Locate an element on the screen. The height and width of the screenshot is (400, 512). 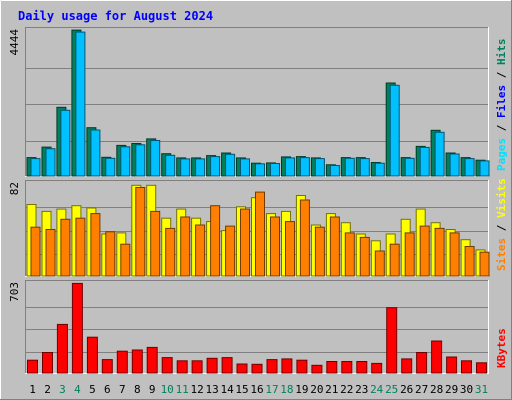
x-label-day-12: 12 is located at coordinates (196, 389).